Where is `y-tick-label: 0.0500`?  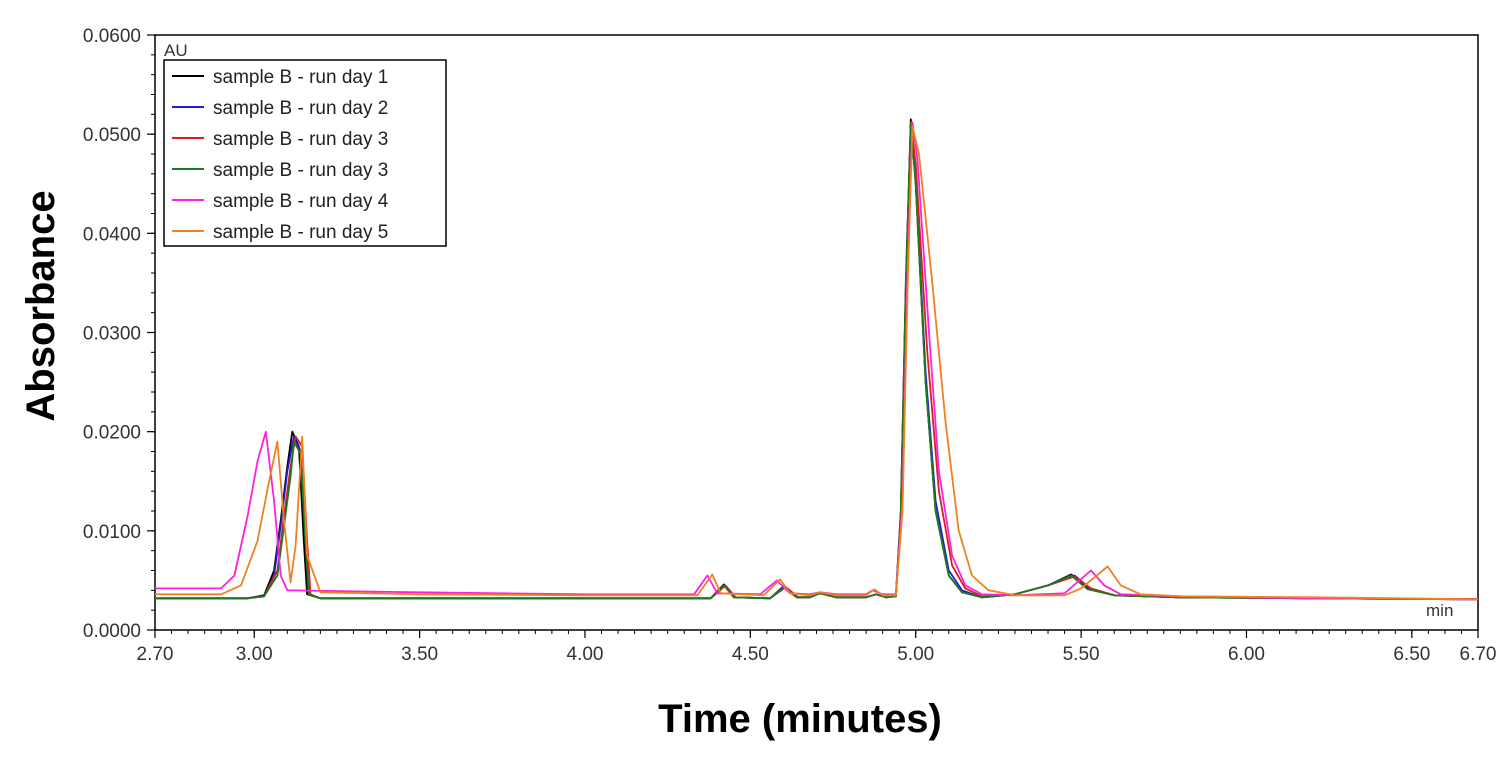
y-tick-label: 0.0500 is located at coordinates (112, 135).